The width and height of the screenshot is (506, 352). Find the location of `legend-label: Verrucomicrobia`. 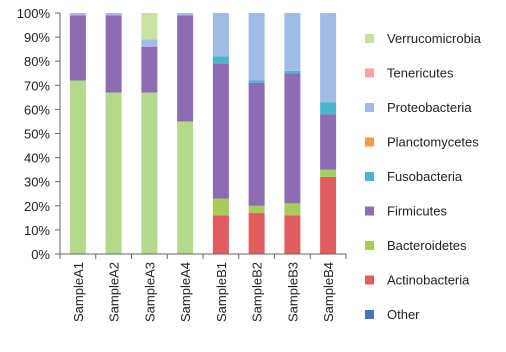

legend-label: Verrucomicrobia is located at coordinates (434, 38).